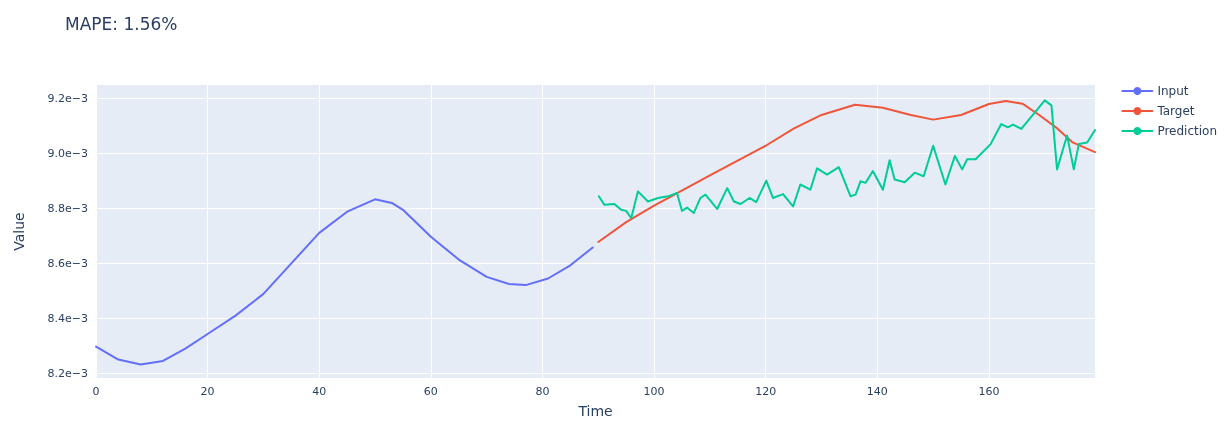 The height and width of the screenshot is (428, 1228). Describe the element at coordinates (207, 391) in the screenshot. I see `x-tick-label: 20` at that location.